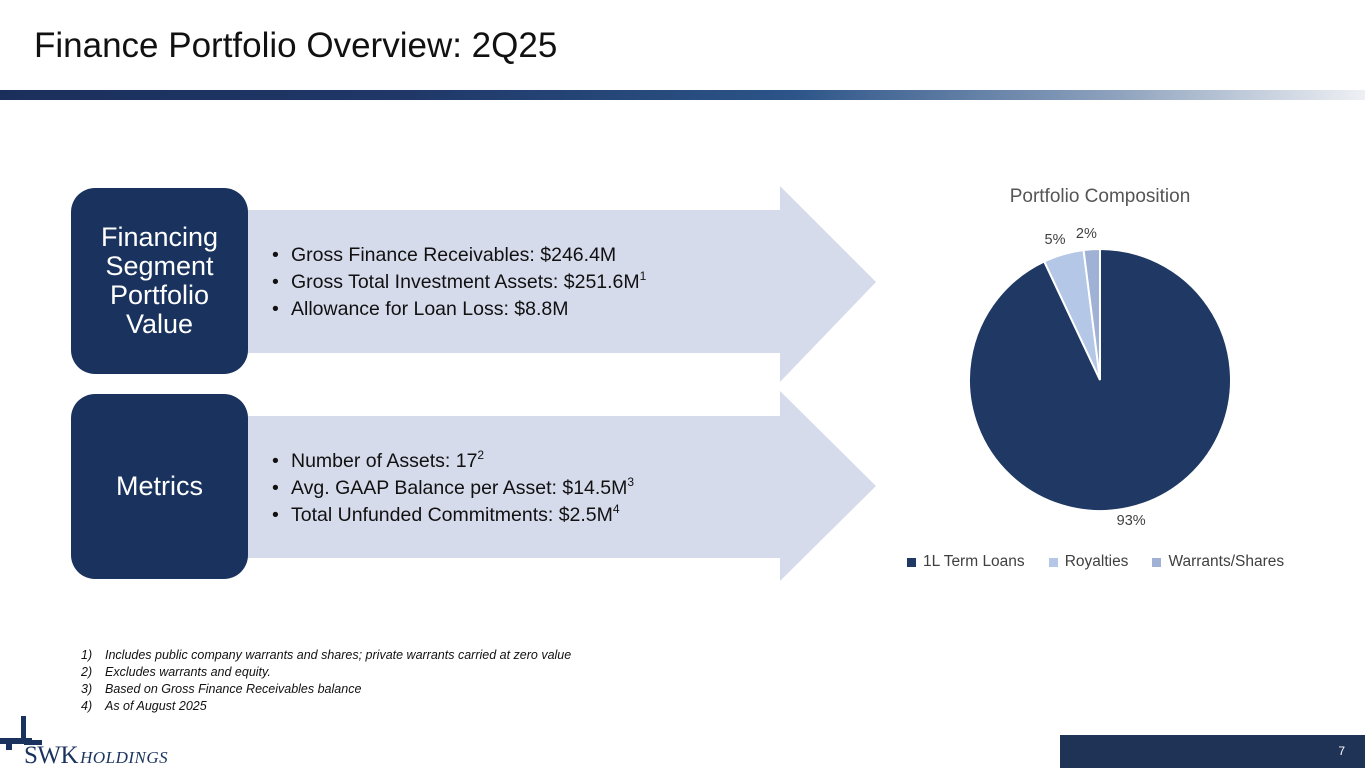 The image size is (1365, 770). I want to click on bullet-item: Number of Assets: 172, so click(453, 461).